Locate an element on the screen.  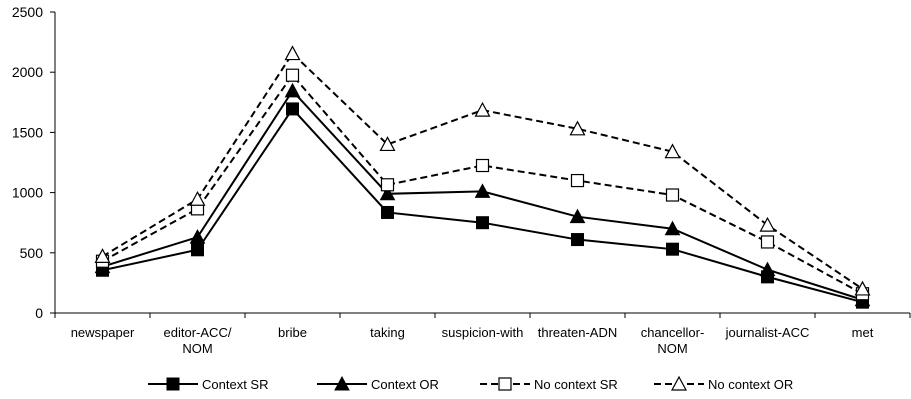
y-tick-label: 0 is located at coordinates (39, 313).